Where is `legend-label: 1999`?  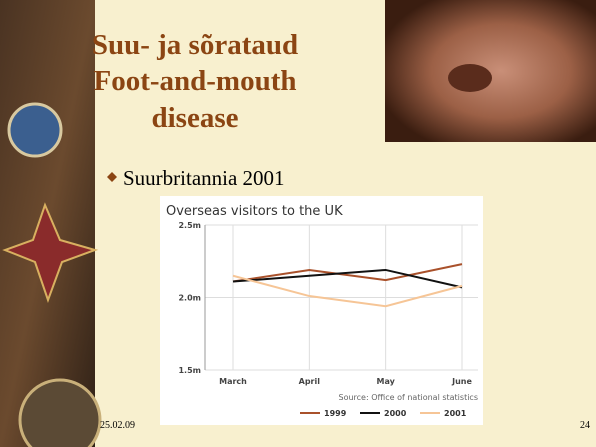
legend-label: 1999 is located at coordinates (335, 413).